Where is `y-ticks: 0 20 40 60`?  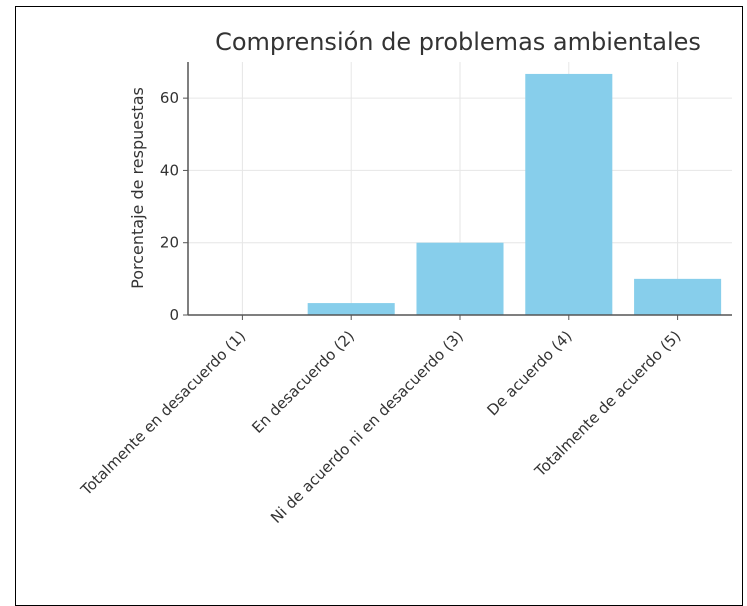
y-ticks: 0 20 40 60 is located at coordinates (174, 206).